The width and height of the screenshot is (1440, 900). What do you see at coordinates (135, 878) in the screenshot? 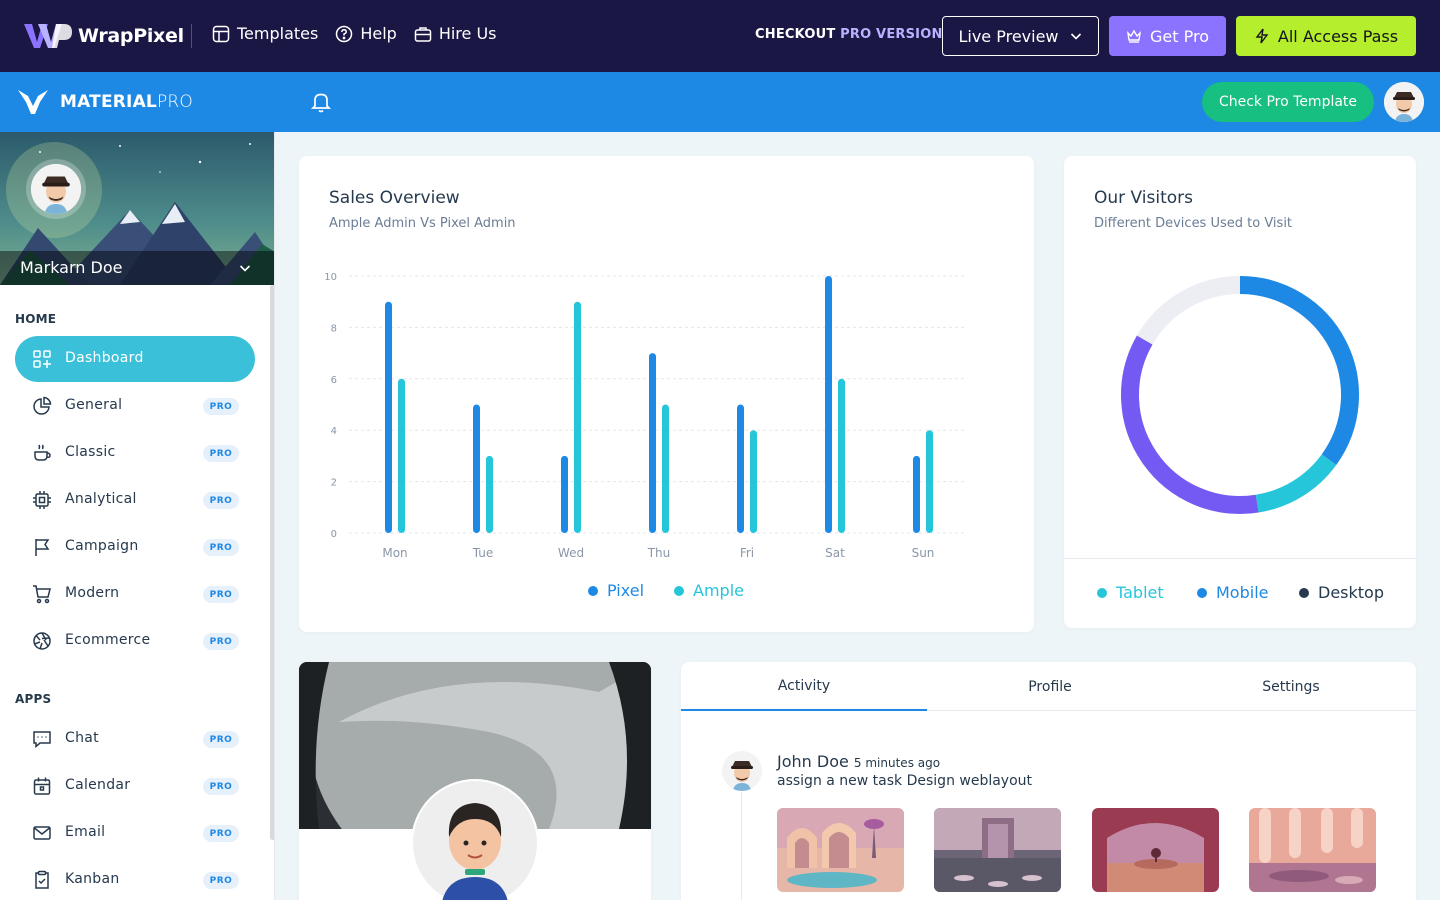
I see `sidebar-item-kanban: Kanban PRO` at bounding box center [135, 878].